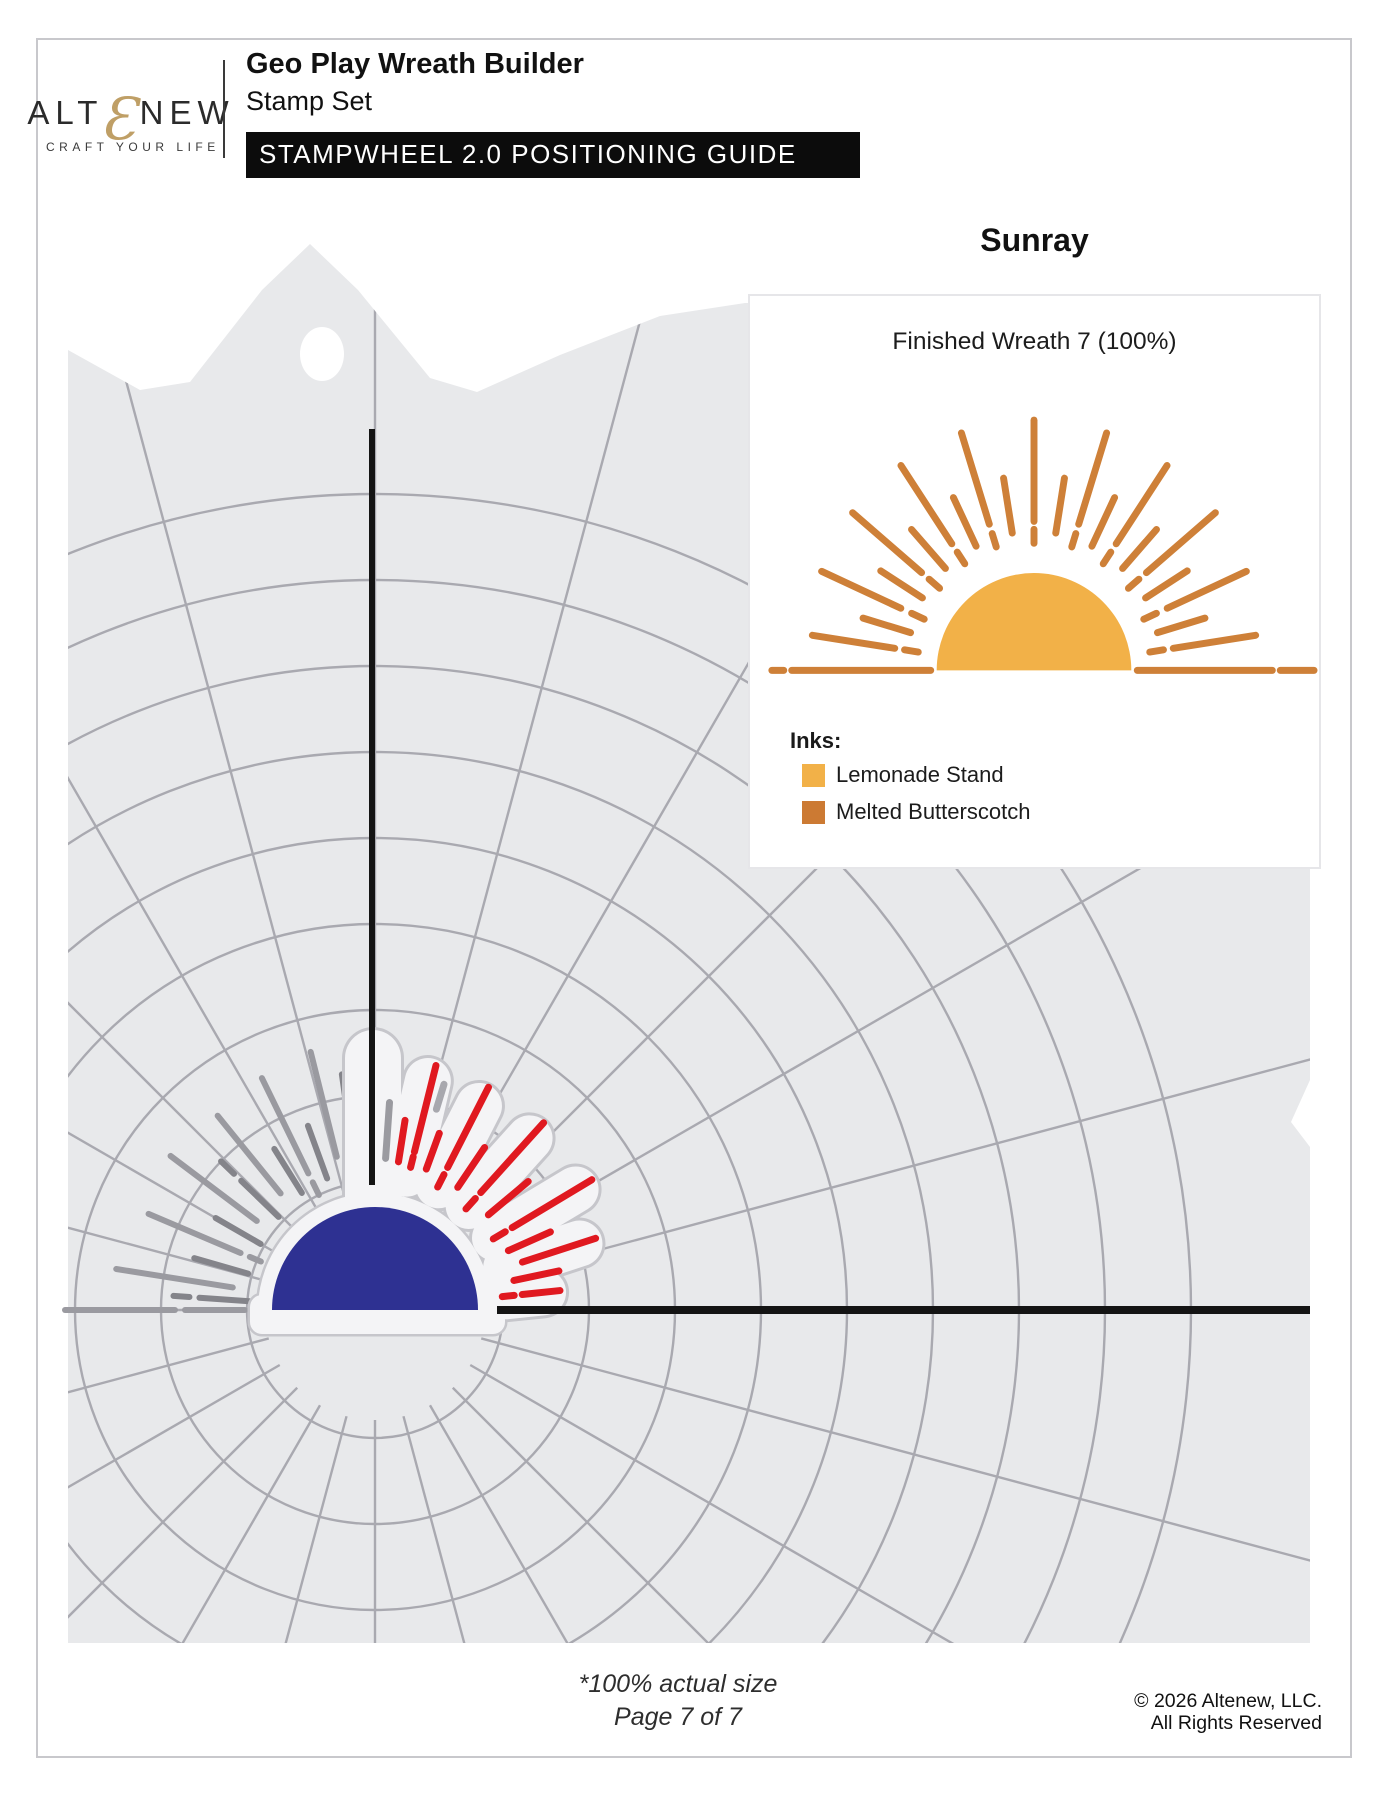 Image resolution: width=1391 pixels, height=1800 pixels. I want to click on ink-name: Melted Butterscotch, so click(933, 811).